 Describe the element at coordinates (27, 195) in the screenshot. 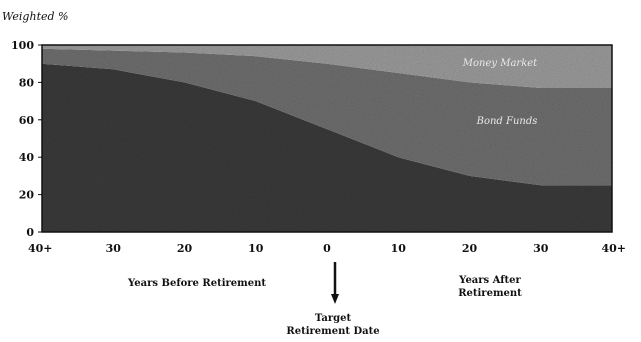

I see `y-tick-20: 20` at that location.